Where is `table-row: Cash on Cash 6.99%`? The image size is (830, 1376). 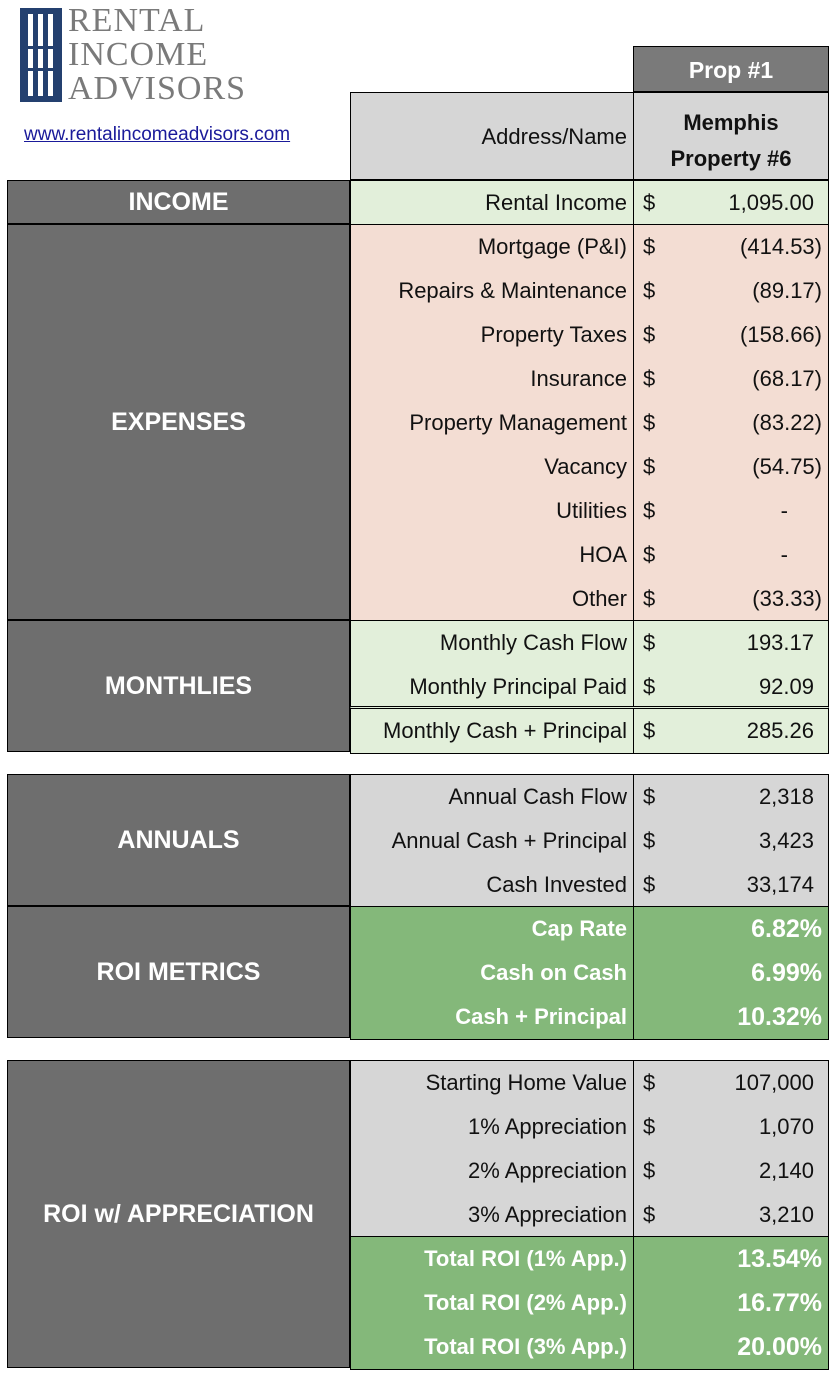 table-row: Cash on Cash 6.99% is located at coordinates (589, 973).